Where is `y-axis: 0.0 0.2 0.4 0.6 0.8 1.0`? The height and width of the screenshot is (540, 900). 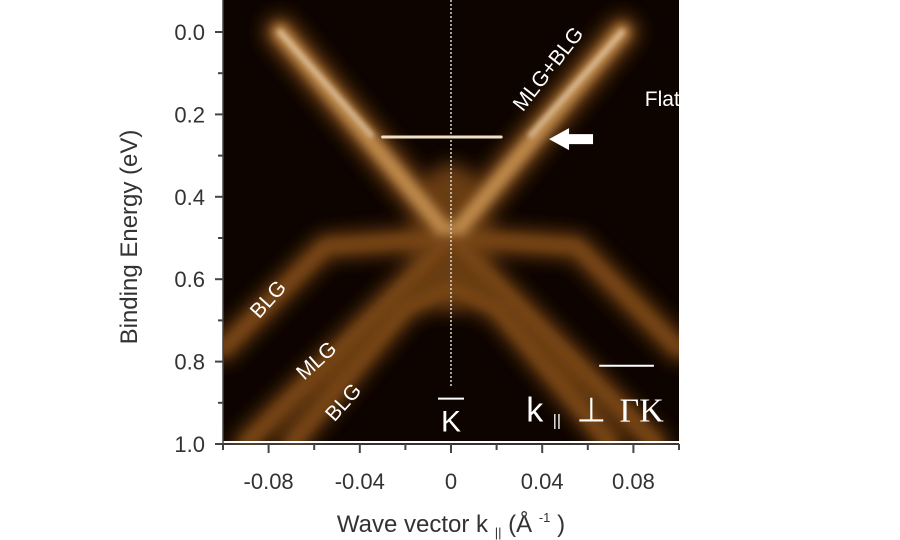
y-axis: 0.0 0.2 0.4 0.6 0.8 1.0 is located at coordinates (199, 228).